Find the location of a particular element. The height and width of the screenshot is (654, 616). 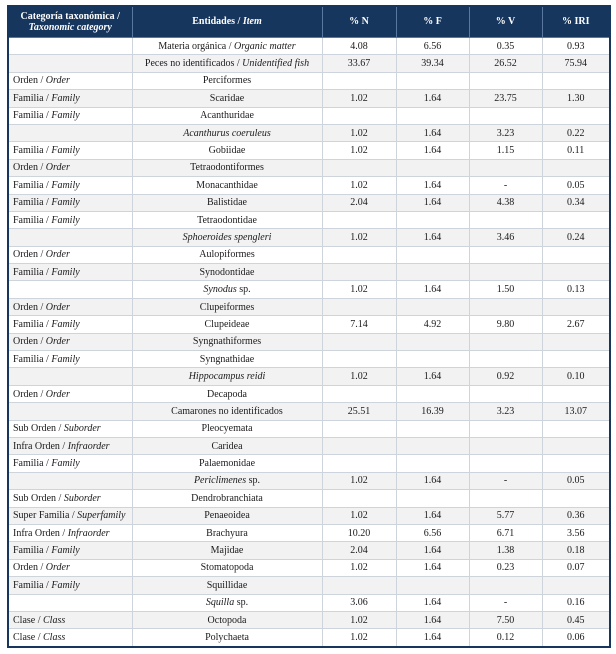

category-cell: Infra Orden / Infraorder is located at coordinates (70, 533).